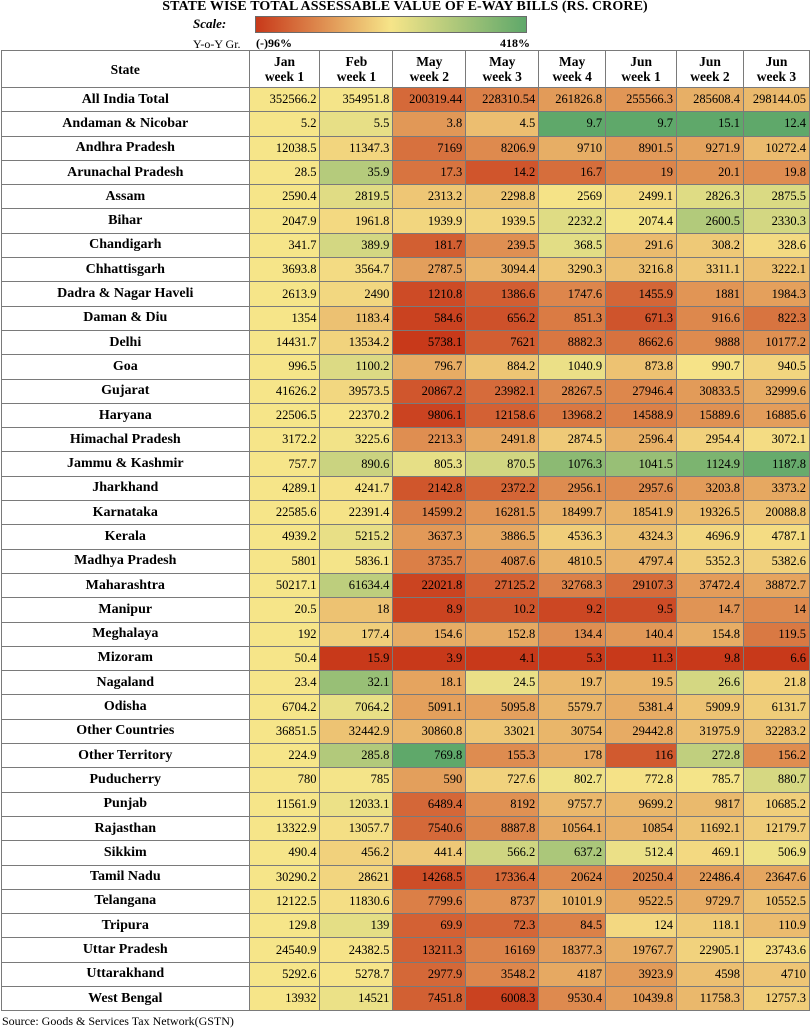 This screenshot has width=810, height=1036. I want to click on value-cell: 224.9, so click(284, 756).